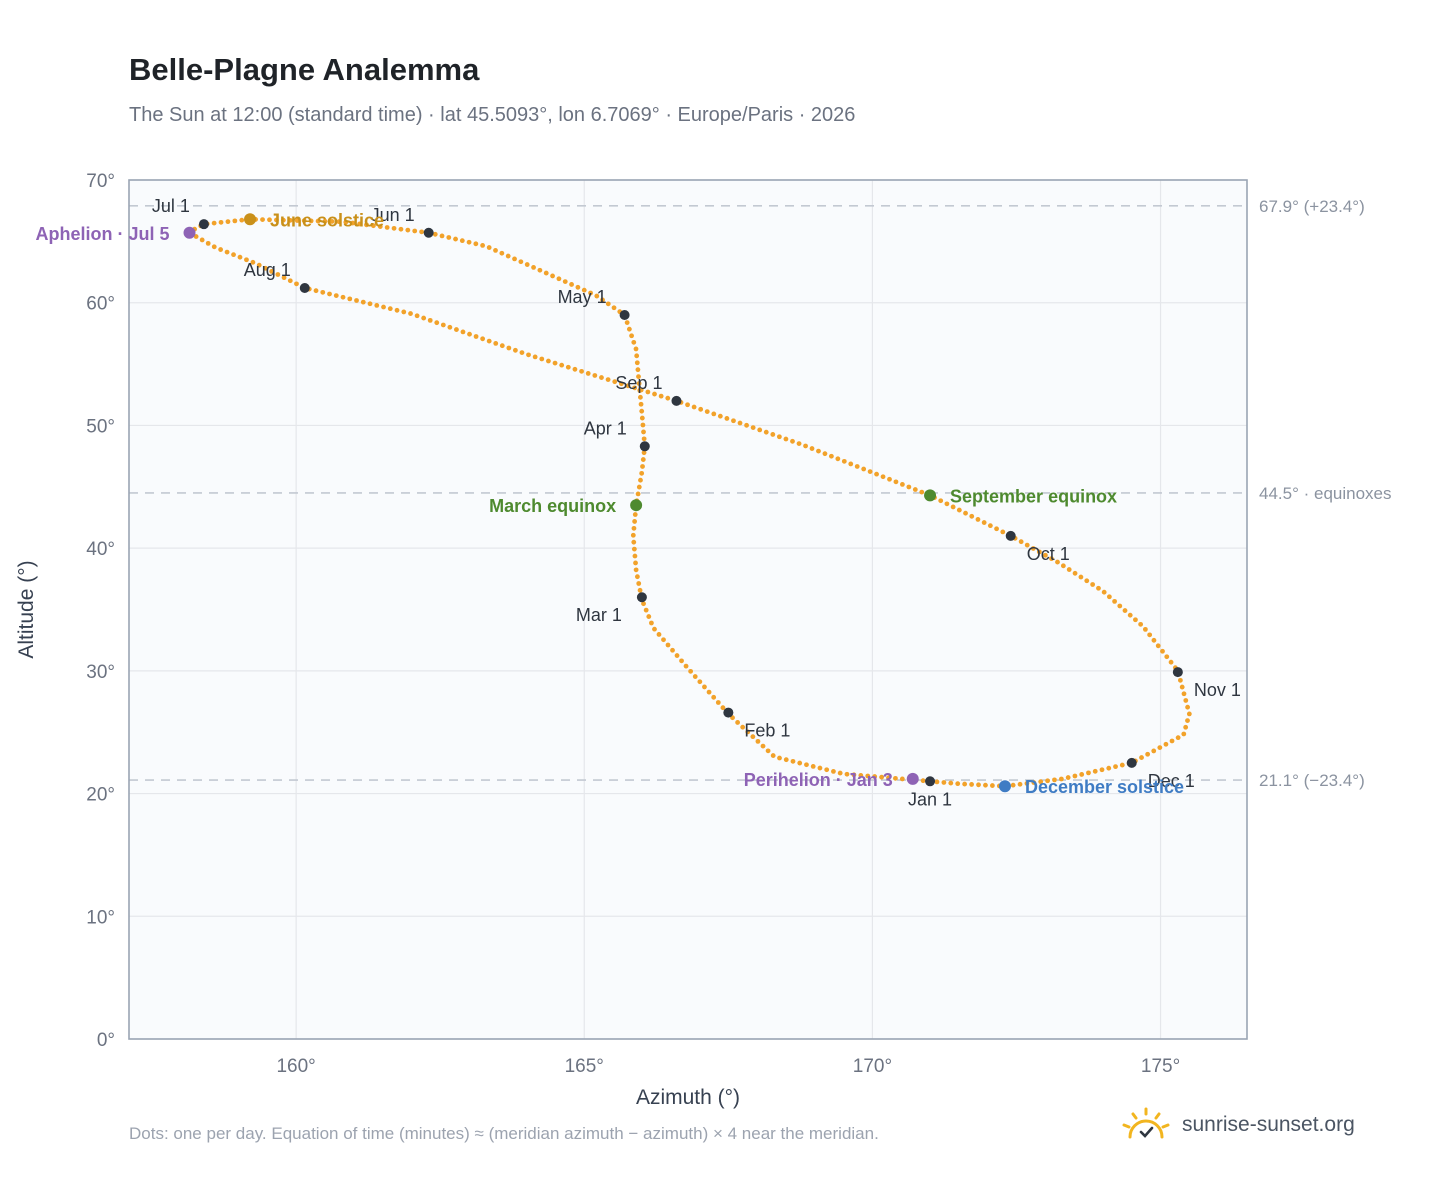  What do you see at coordinates (1033, 496) in the screenshot?
I see `event-label: September equinox` at bounding box center [1033, 496].